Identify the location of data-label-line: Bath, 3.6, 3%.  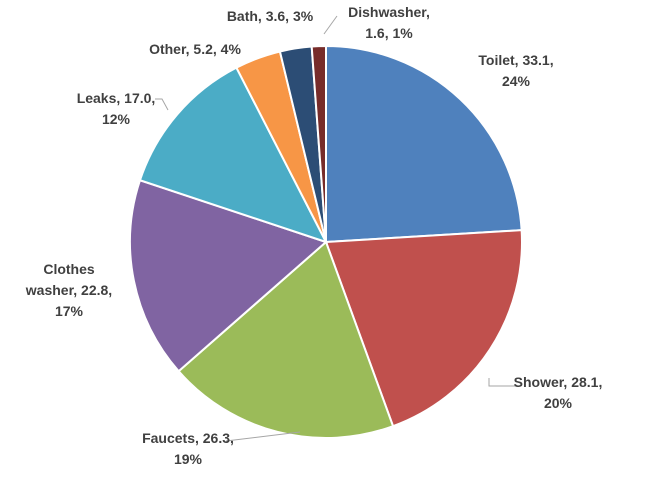
(270, 16).